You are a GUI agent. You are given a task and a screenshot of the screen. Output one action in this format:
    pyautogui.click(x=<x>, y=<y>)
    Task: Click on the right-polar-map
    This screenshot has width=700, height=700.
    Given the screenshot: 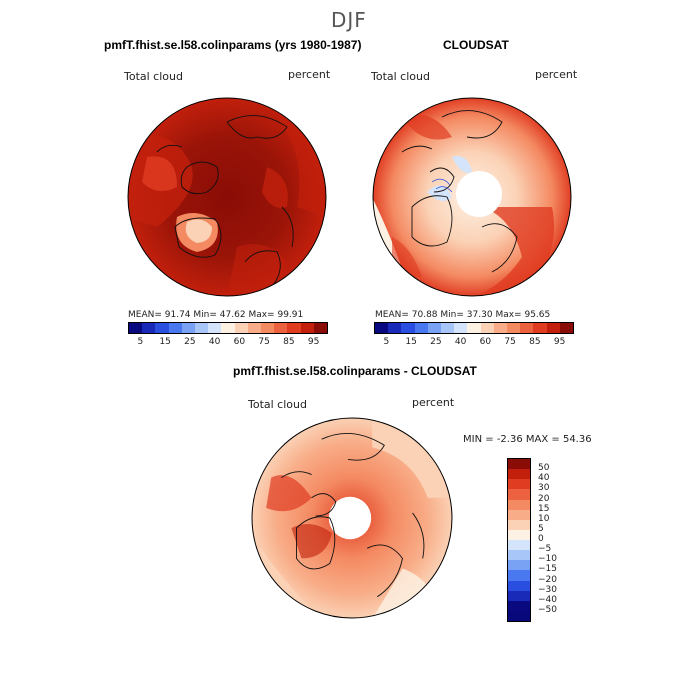 What is the action you would take?
    pyautogui.click(x=472, y=197)
    